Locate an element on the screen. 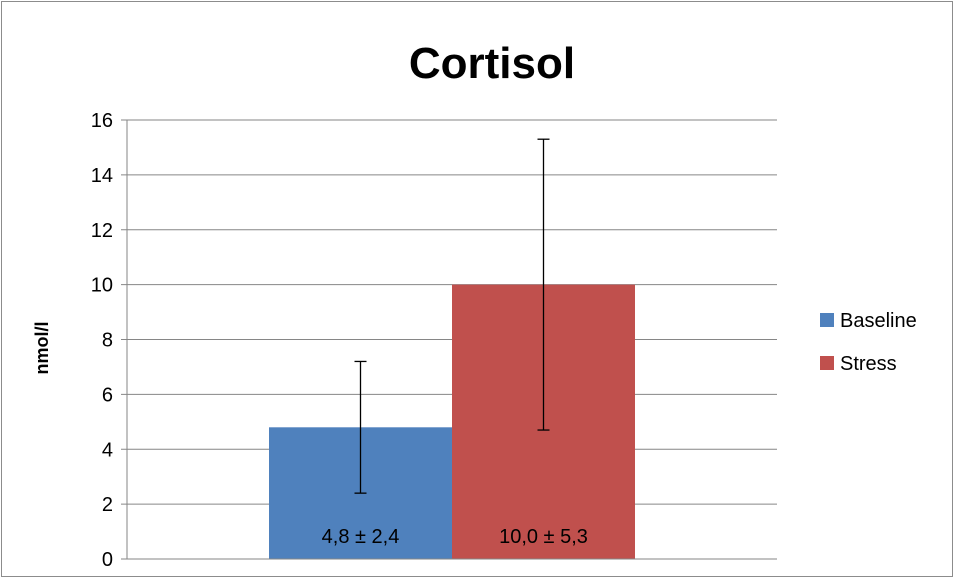 The height and width of the screenshot is (580, 956). y-tick-label: 12 is located at coordinates (102, 231).